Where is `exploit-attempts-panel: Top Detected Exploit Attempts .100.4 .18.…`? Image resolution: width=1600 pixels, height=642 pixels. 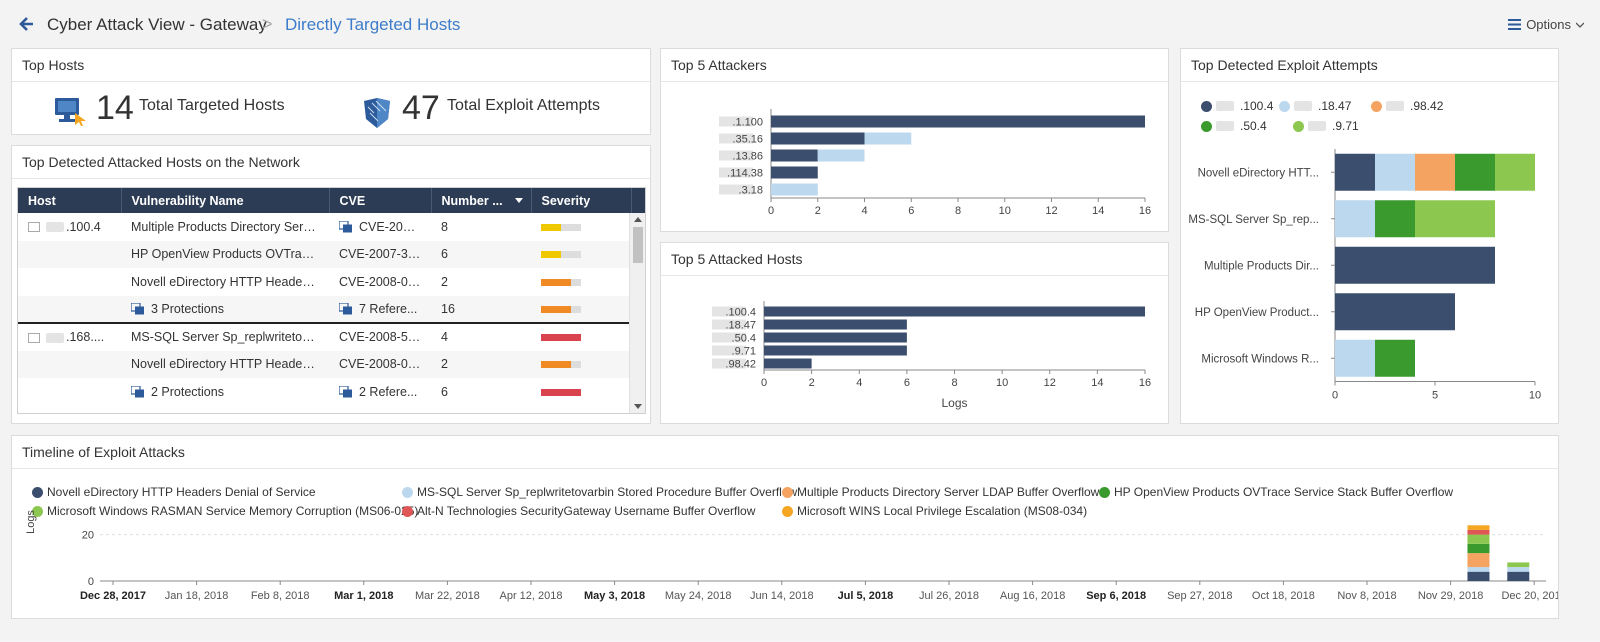
exploit-attempts-panel: Top Detected Exploit Attempts .100.4 .18.… is located at coordinates (1369, 236).